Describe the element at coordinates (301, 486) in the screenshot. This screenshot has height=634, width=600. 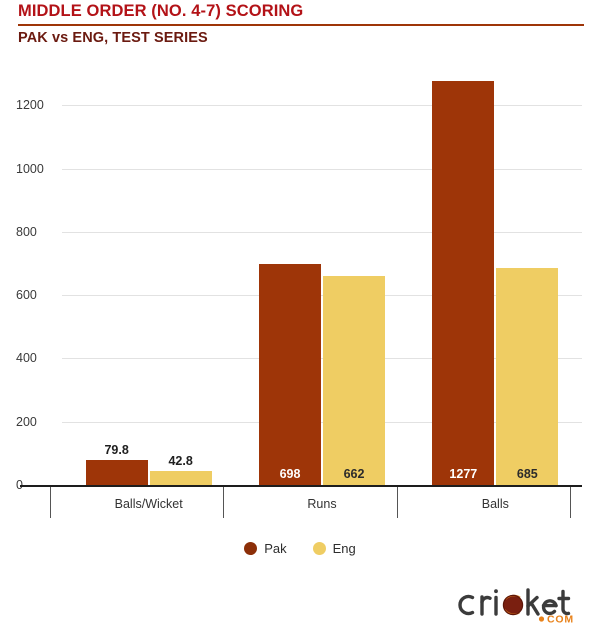
I see `x-axis-line` at that location.